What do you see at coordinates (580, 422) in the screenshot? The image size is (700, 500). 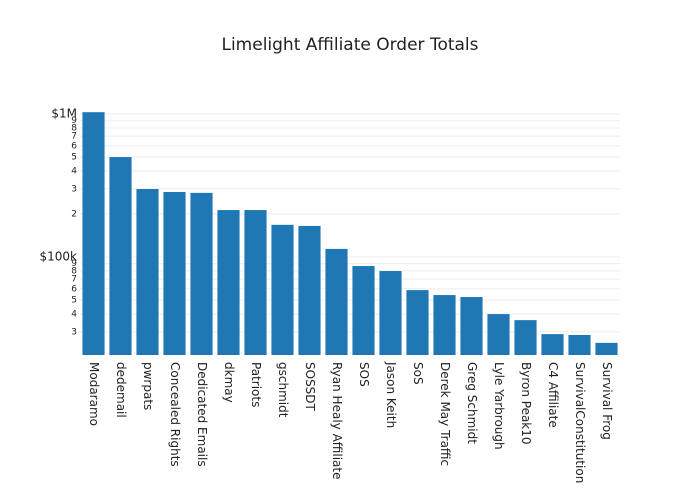 I see `x-tick-label: SurvivalConstitution` at bounding box center [580, 422].